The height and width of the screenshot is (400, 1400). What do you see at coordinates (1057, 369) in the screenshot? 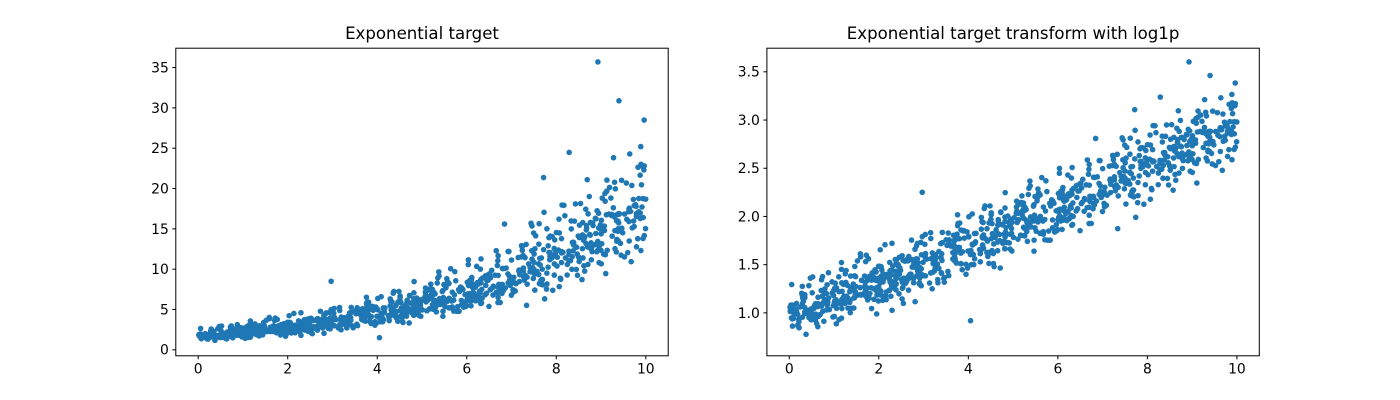
I see `x-tick-label: 6` at bounding box center [1057, 369].